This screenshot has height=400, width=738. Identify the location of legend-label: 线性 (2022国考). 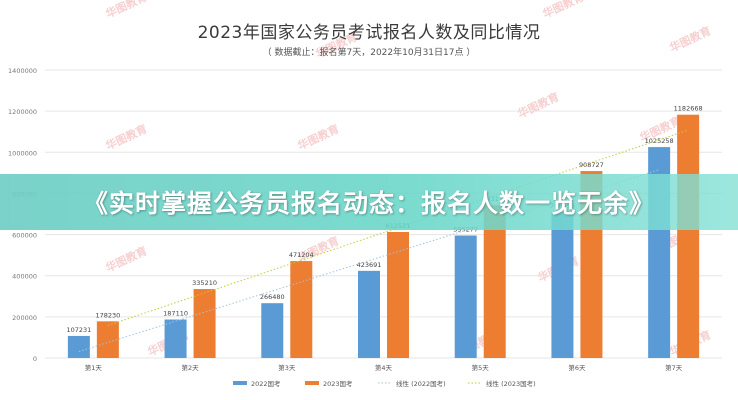
(421, 383).